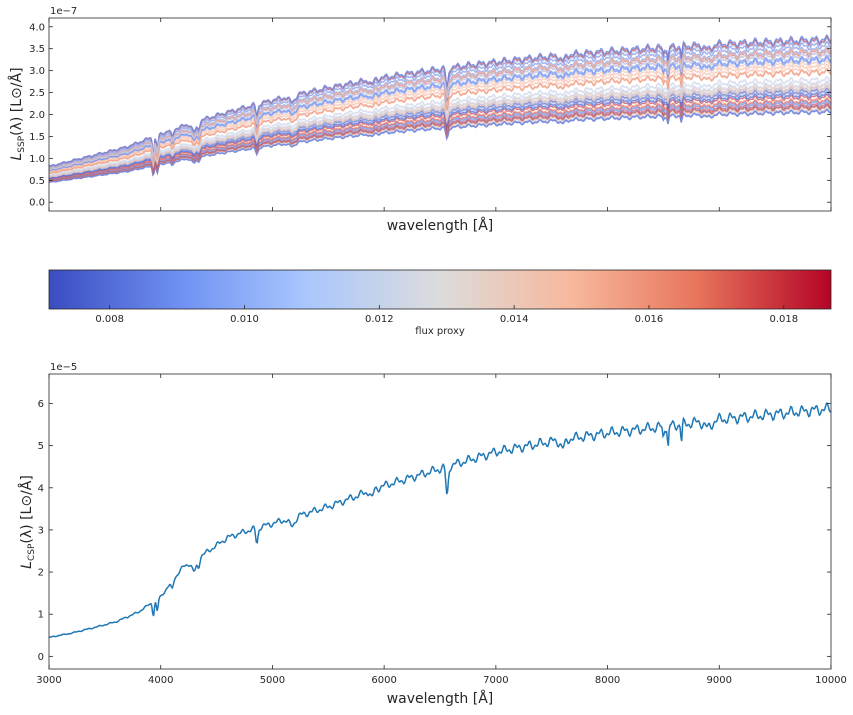 This screenshot has height=715, width=853. What do you see at coordinates (27, 522) in the screenshot?
I see `csp-y-axis-label: LCSP(λ) [L⊙/Å]` at bounding box center [27, 522].